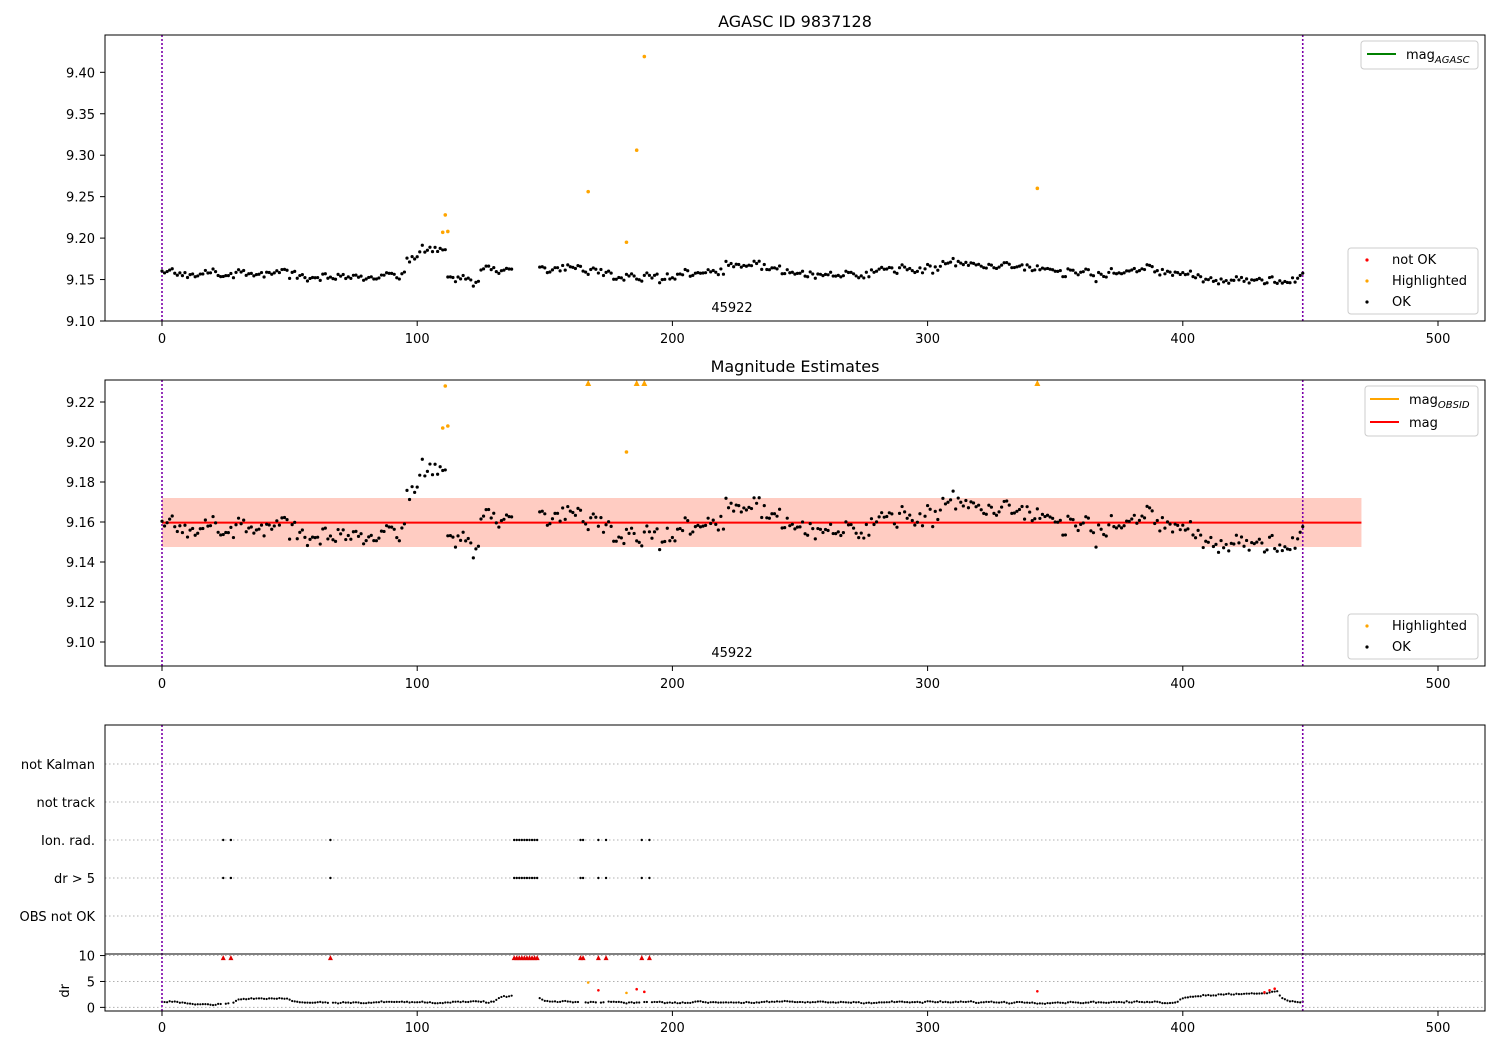 The width and height of the screenshot is (1500, 1050). I want to click on magnitude-legend-upper: magOBSID mag, so click(1421, 411).